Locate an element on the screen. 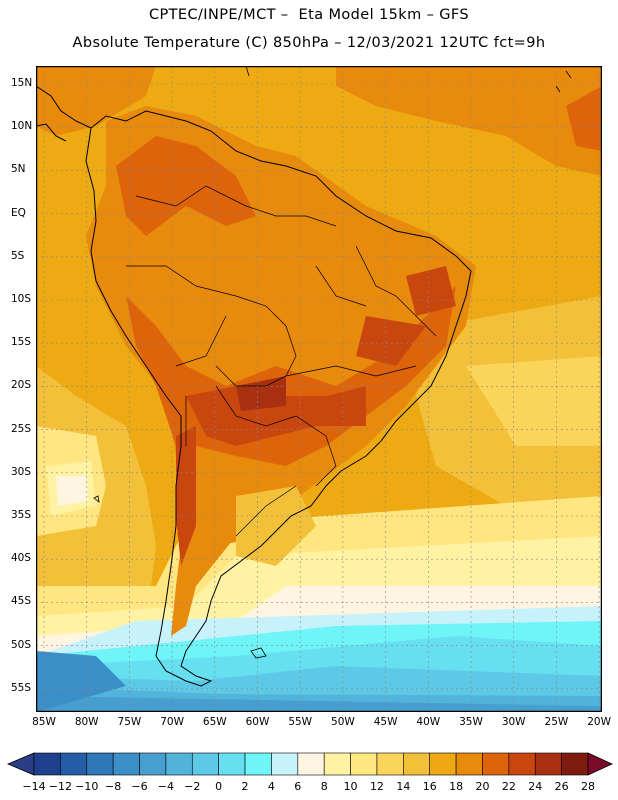 Image resolution: width=618 pixels, height=800 pixels. land-hot6 is located at coordinates (186, 496).